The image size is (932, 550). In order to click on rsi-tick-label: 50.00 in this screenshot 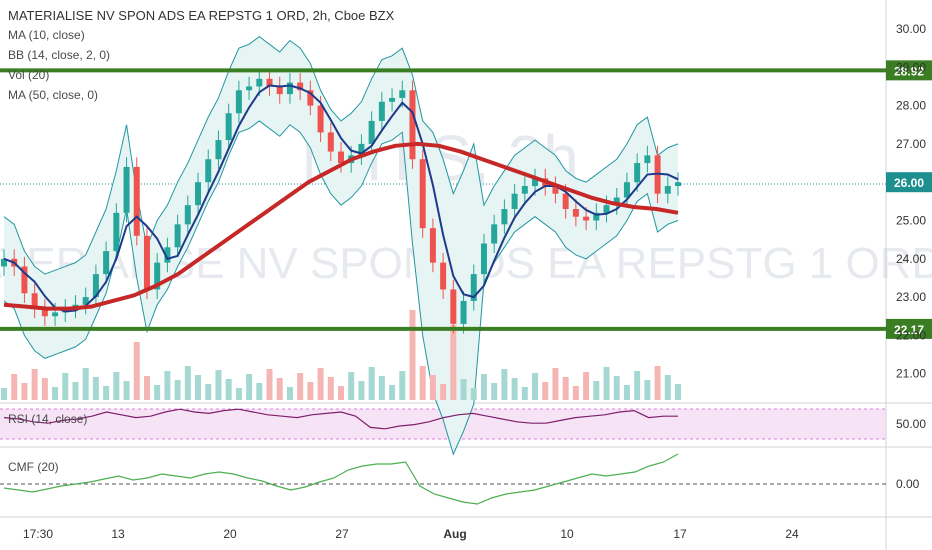, I will do `click(911, 424)`.